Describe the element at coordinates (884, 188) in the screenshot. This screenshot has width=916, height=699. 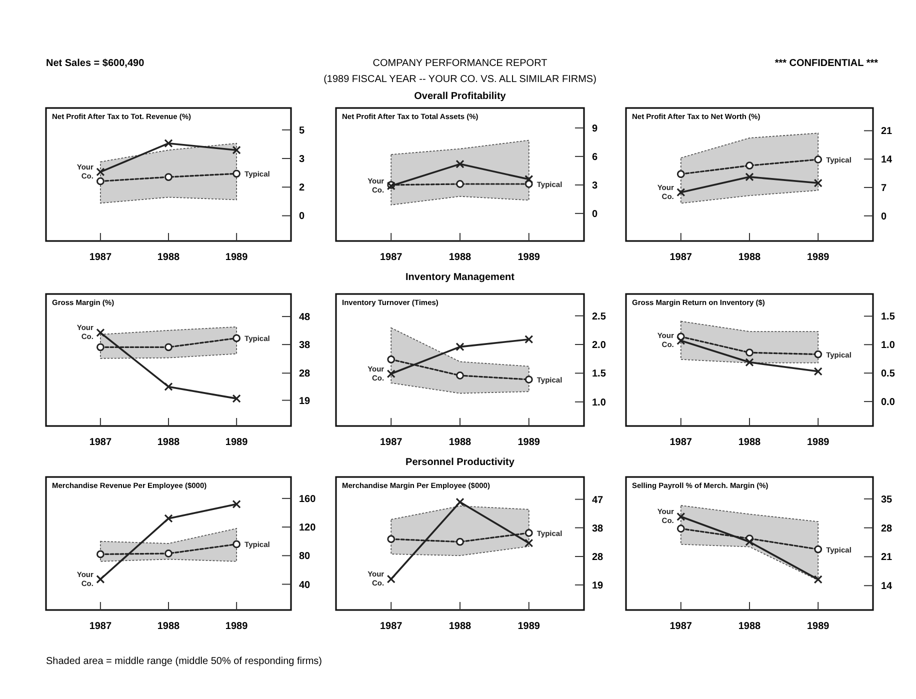
I see `y-tick-label: 7` at that location.